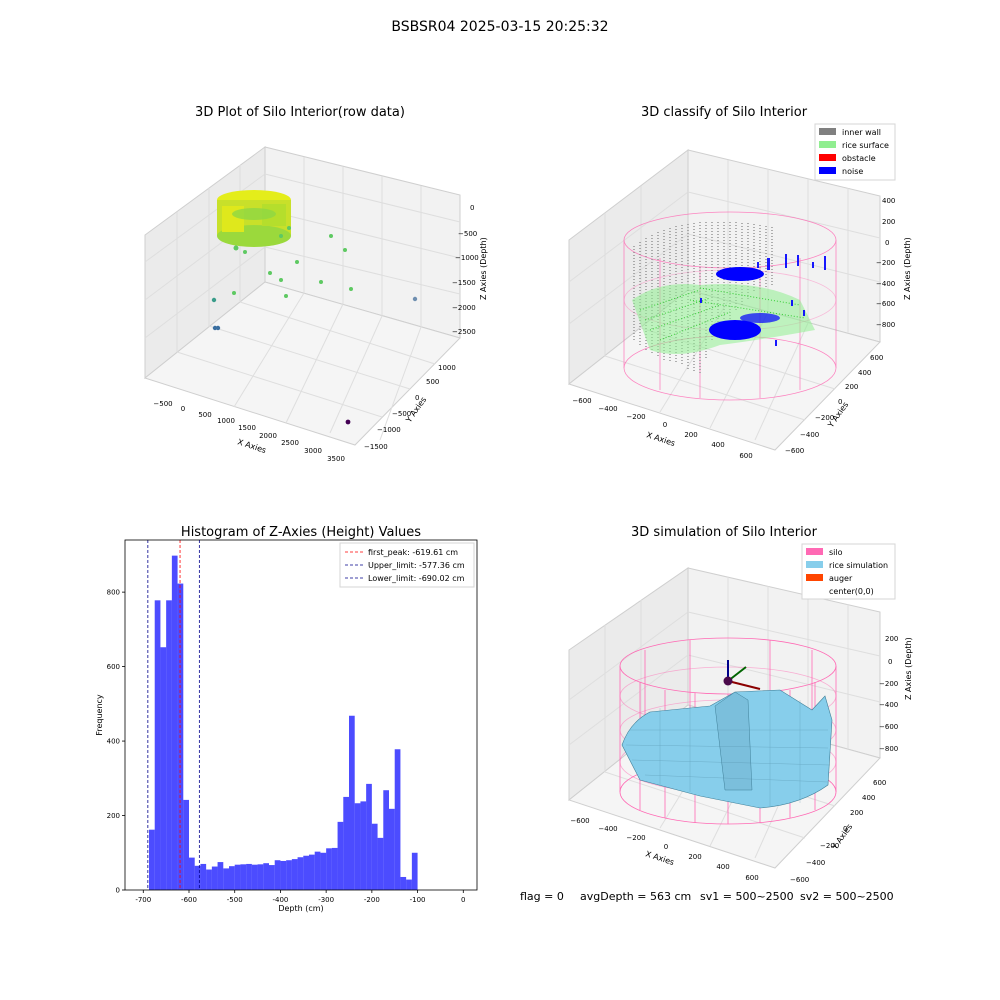 The image size is (1000, 1000). I want to click on raw-3d-panes, so click(302, 296).